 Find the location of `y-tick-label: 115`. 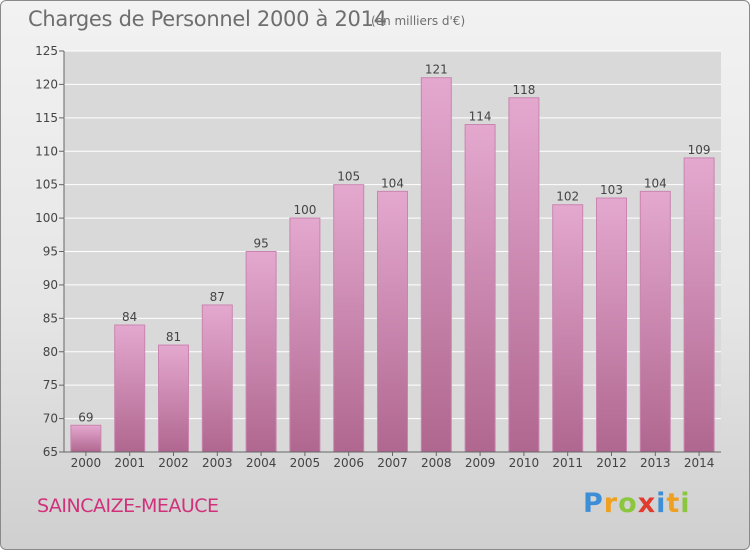

y-tick-label: 115 is located at coordinates (46, 118).